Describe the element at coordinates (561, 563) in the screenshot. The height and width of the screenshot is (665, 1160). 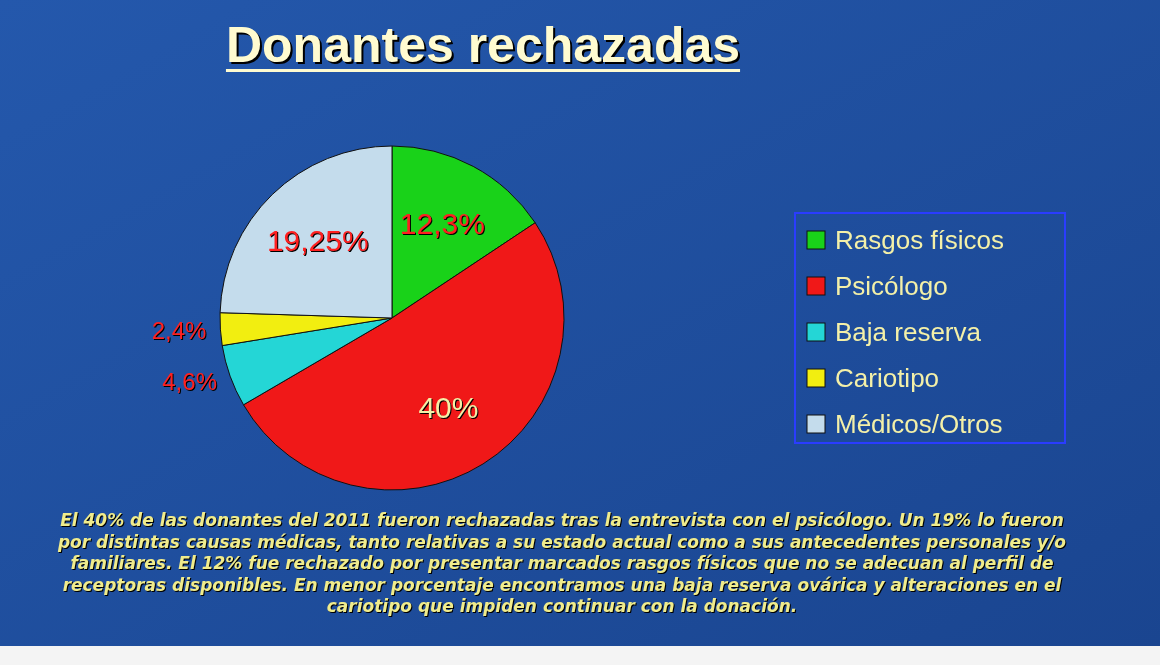
I see `text: El 40% de las donantes del 2011 fueron rechazadas tras la entrevista con el psicólogo. Un 19% lo fueron por distintas causas médicas, tanto relativas a su estado actual como a sus antecedentes personales y/o familiares. El 12% fue rechazado por presentar marcados rasgos físicos que no se adecuan al perfil de receptoras disponibles. En menor porcentaje encontramos una baja reserva ovárica y alteraciones en el cariotipo que impiden continuar con la donación.` at that location.